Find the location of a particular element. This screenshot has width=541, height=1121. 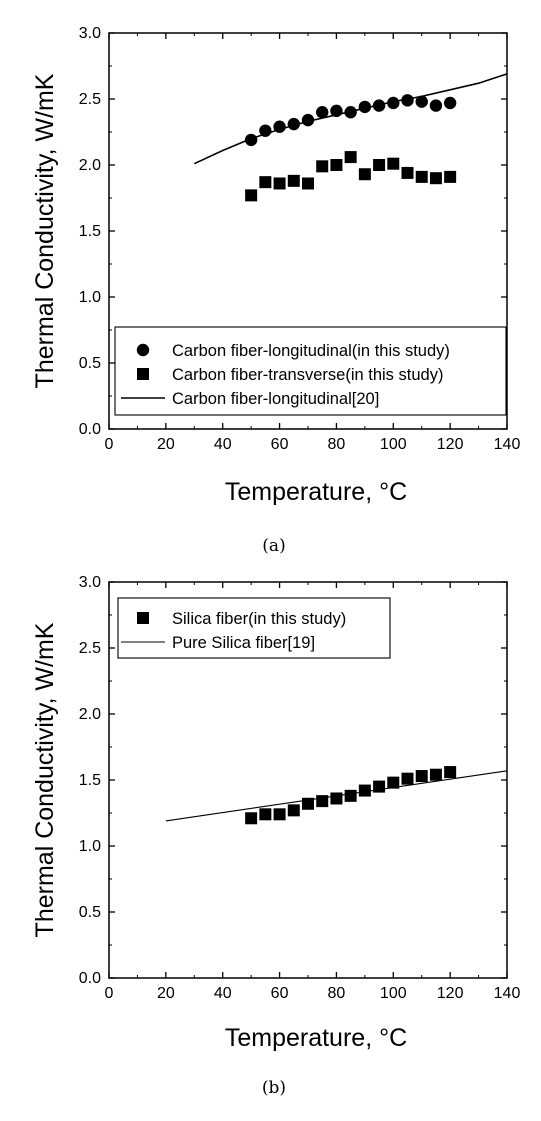

legend-entry: Carbon fiber-longitudinal(in this study) is located at coordinates (311, 351).